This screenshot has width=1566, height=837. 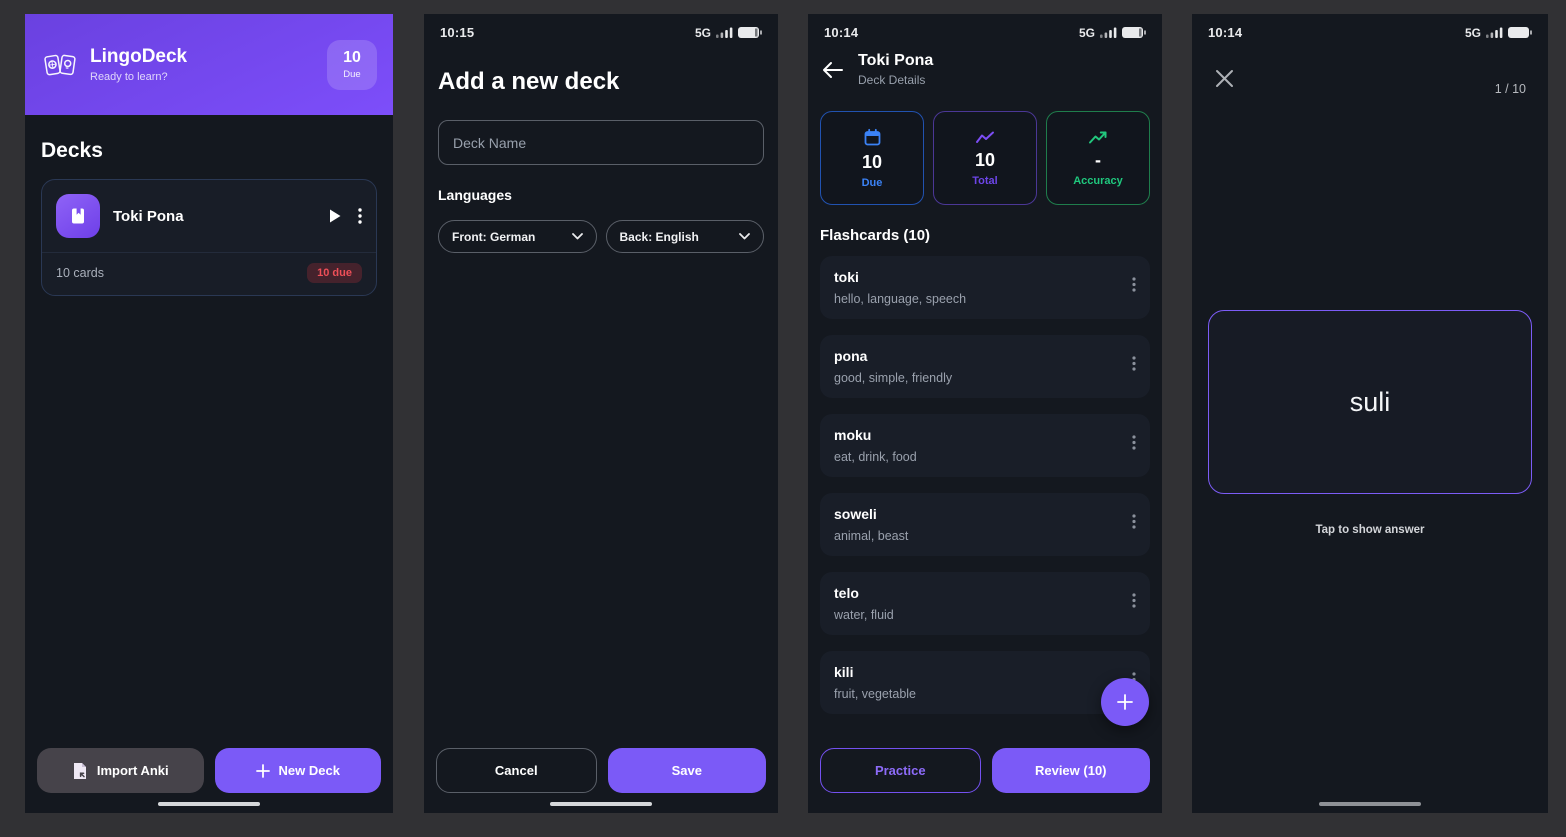 I want to click on due-count: 10, so click(x=352, y=57).